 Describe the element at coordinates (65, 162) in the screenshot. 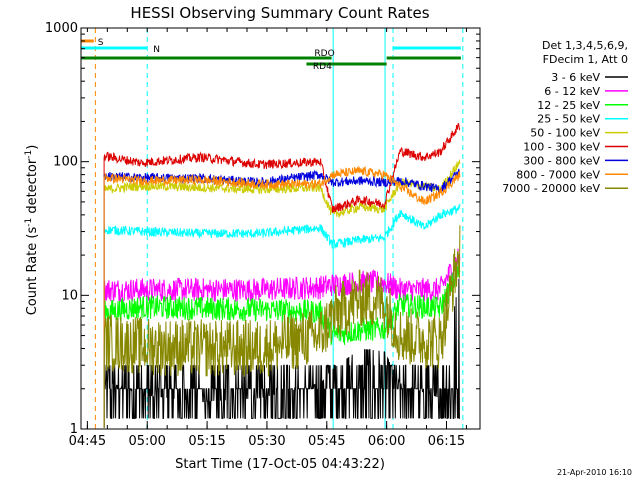

I see `y-tick-label: 100` at that location.